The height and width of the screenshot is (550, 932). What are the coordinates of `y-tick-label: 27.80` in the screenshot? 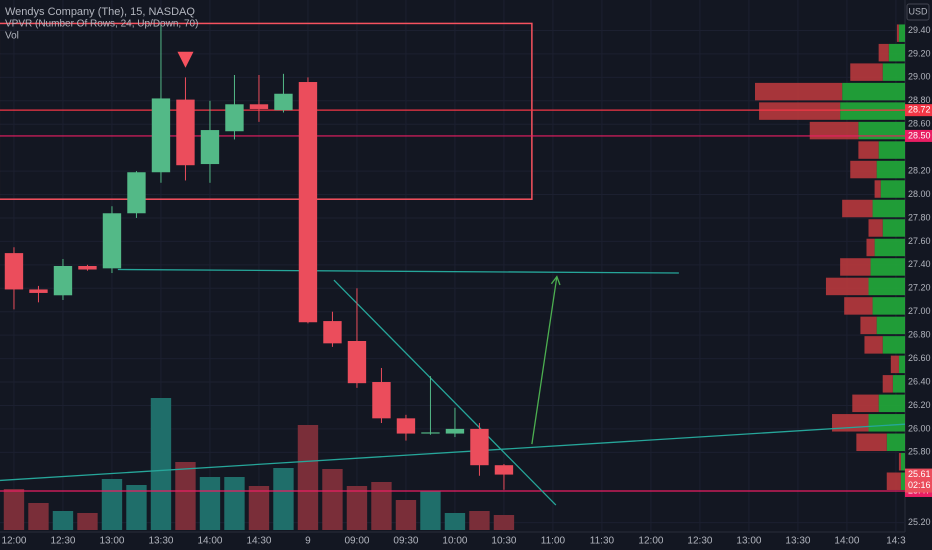 It's located at (919, 217).